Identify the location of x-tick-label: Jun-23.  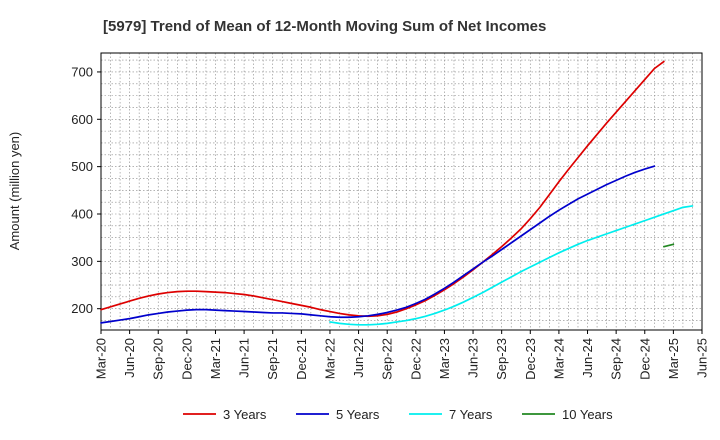
(473, 358).